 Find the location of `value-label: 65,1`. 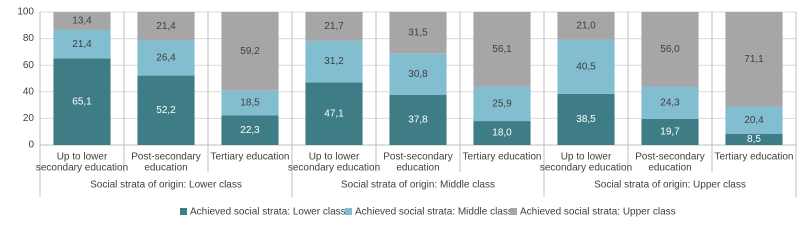

value-label: 65,1 is located at coordinates (82, 101).